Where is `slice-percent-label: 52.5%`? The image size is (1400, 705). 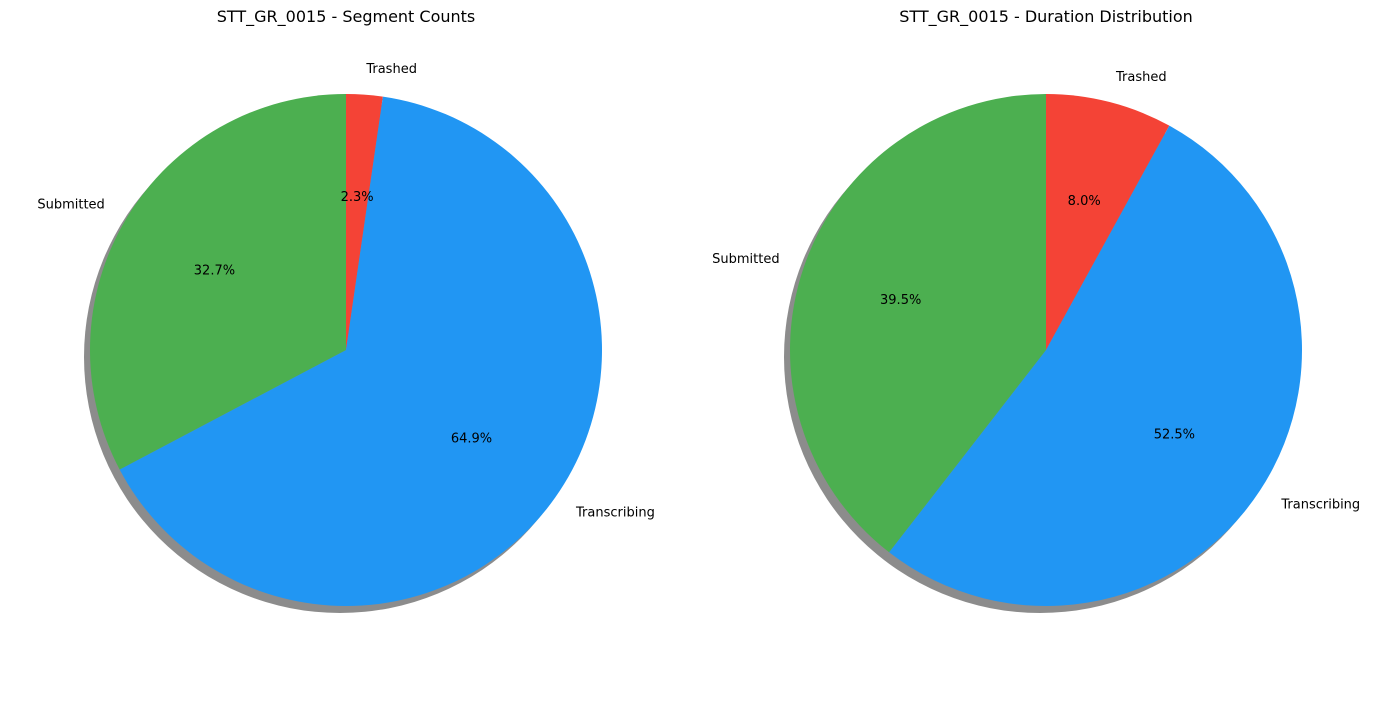
slice-percent-label: 52.5% is located at coordinates (1174, 434).